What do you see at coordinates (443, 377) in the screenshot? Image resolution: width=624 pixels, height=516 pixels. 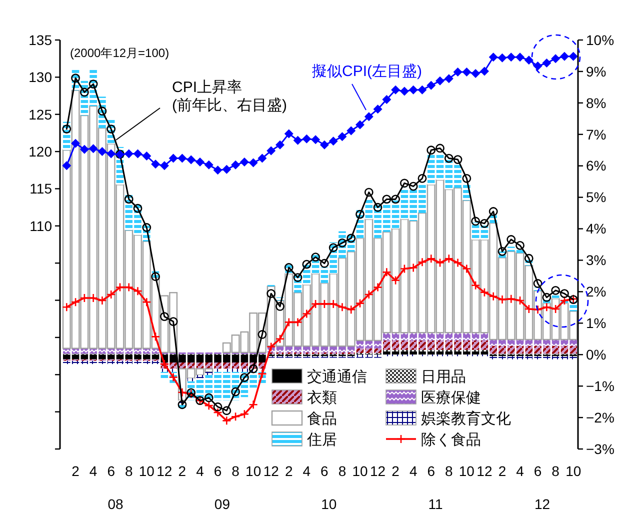 I see `legend-label: 日用品` at bounding box center [443, 377].